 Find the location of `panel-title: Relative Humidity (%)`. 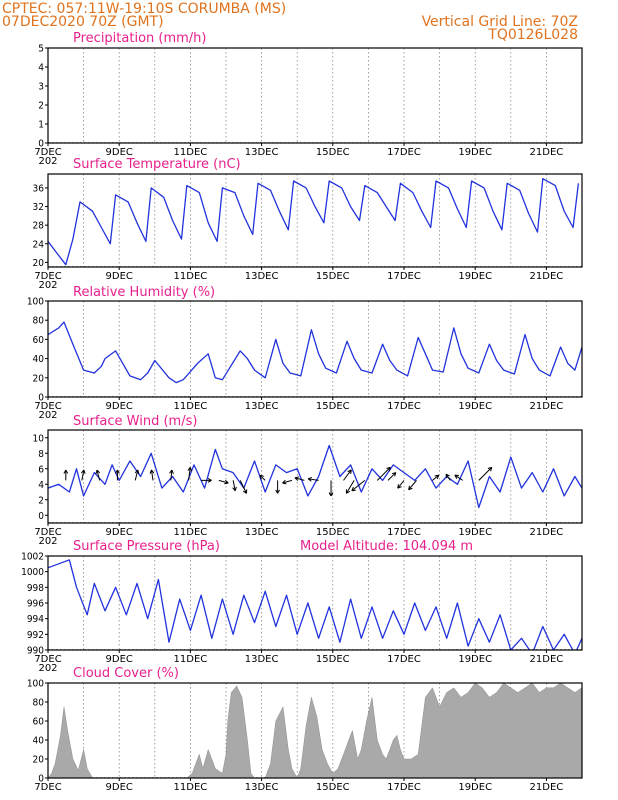

panel-title: Relative Humidity (%) is located at coordinates (144, 292).